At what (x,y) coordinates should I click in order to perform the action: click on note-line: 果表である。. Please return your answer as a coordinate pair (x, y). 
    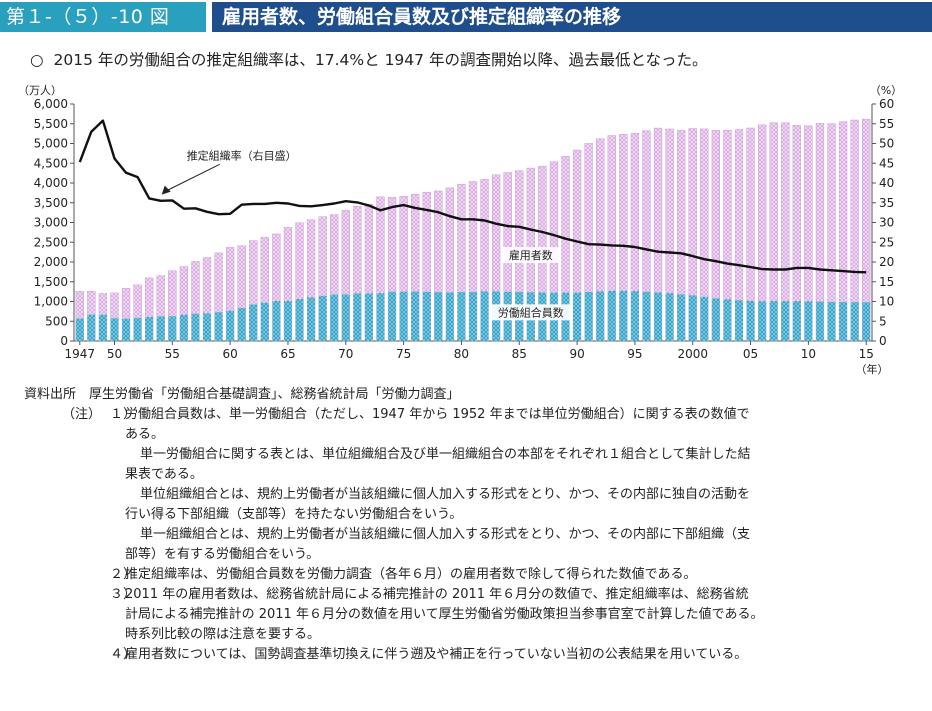
    Looking at the image, I should click on (466, 475).